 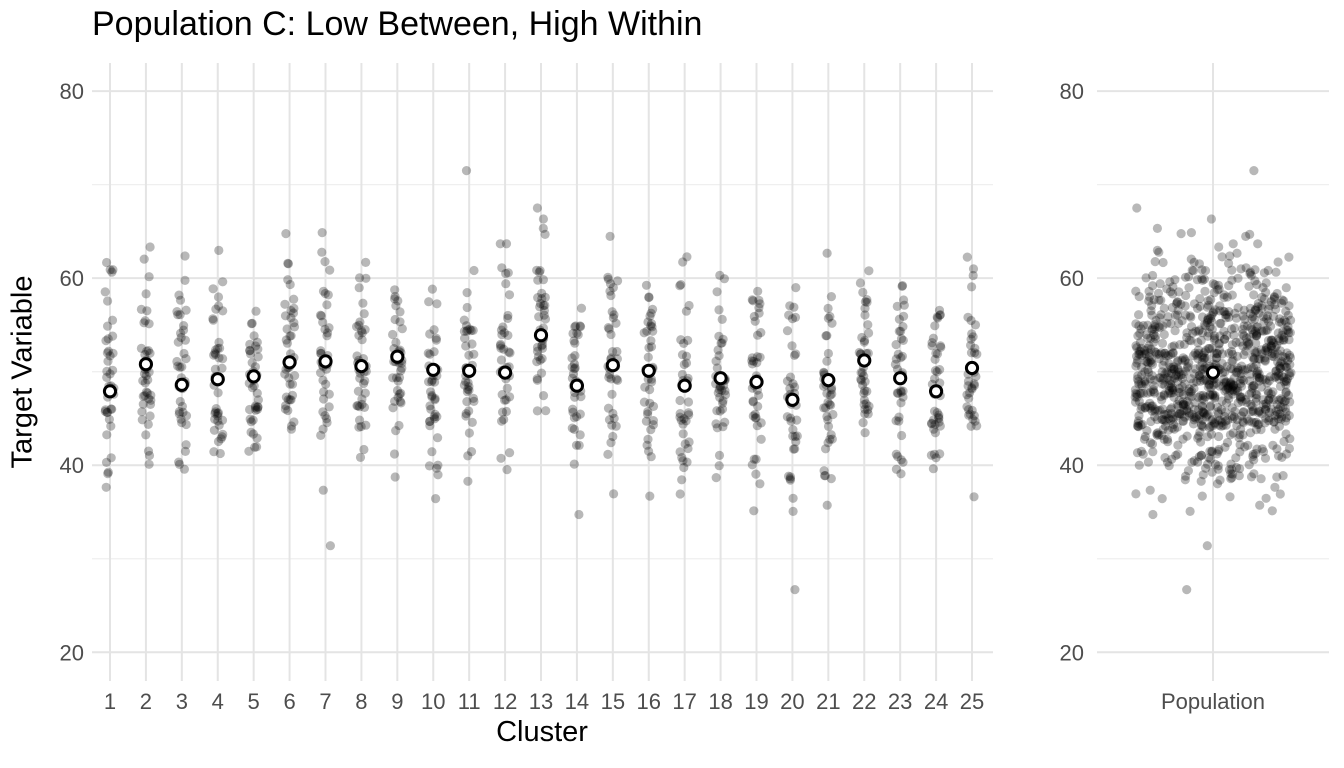 What do you see at coordinates (72, 278) in the screenshot?
I see `y-tick-label-main: 60` at bounding box center [72, 278].